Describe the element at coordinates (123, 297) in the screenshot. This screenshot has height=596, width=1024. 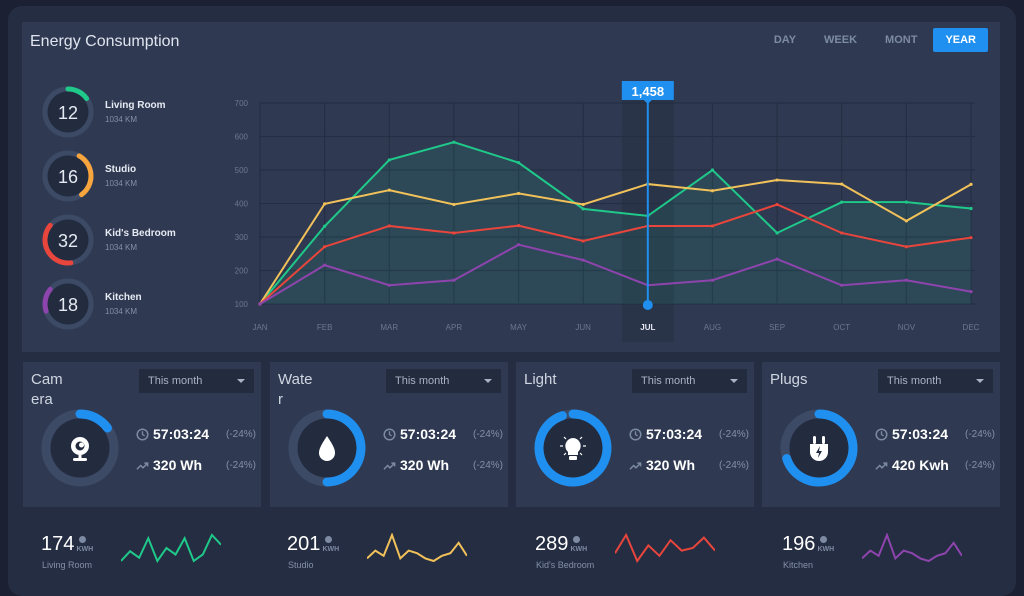
I see `room-name: Kitchen` at that location.